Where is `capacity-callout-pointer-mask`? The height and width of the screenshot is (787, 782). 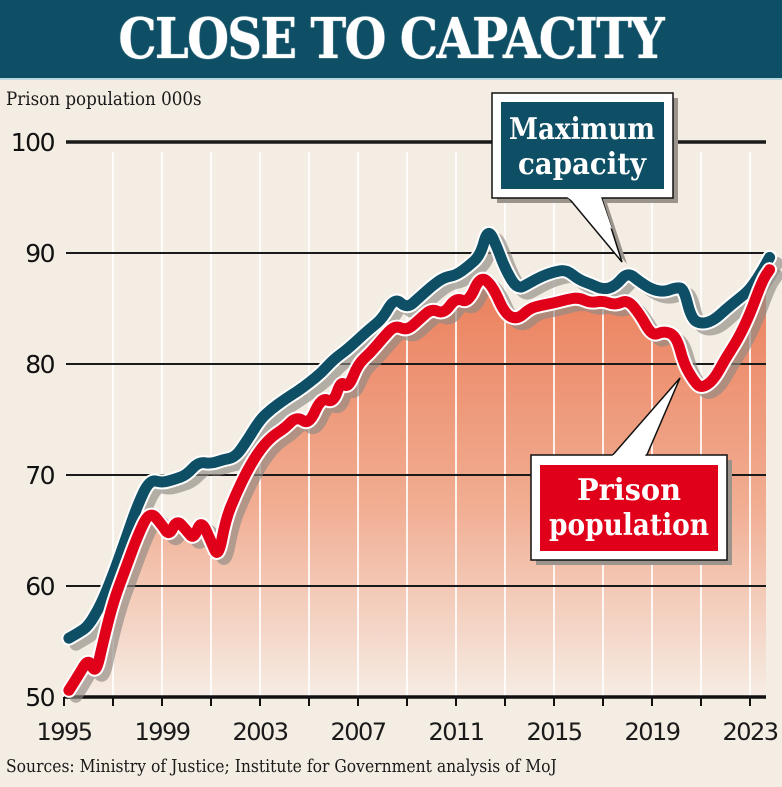
capacity-callout-pointer-mask is located at coordinates (589, 213).